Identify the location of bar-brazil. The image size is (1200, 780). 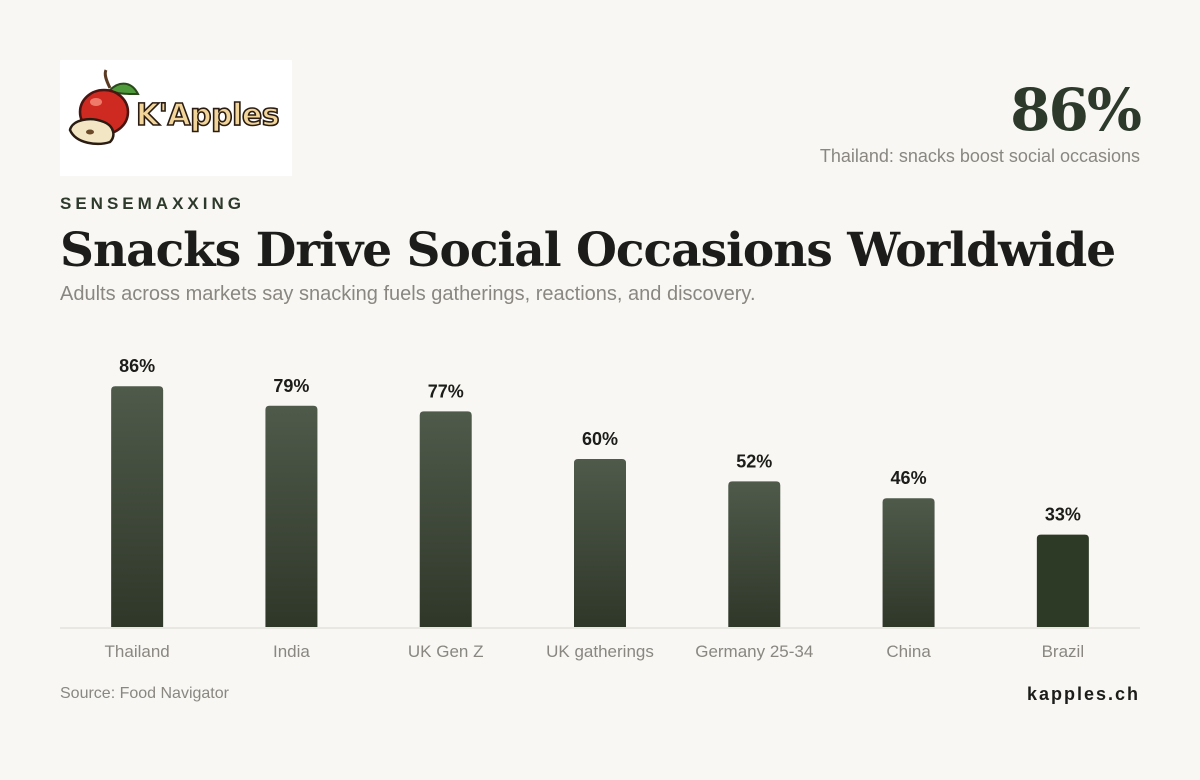
(1062, 580).